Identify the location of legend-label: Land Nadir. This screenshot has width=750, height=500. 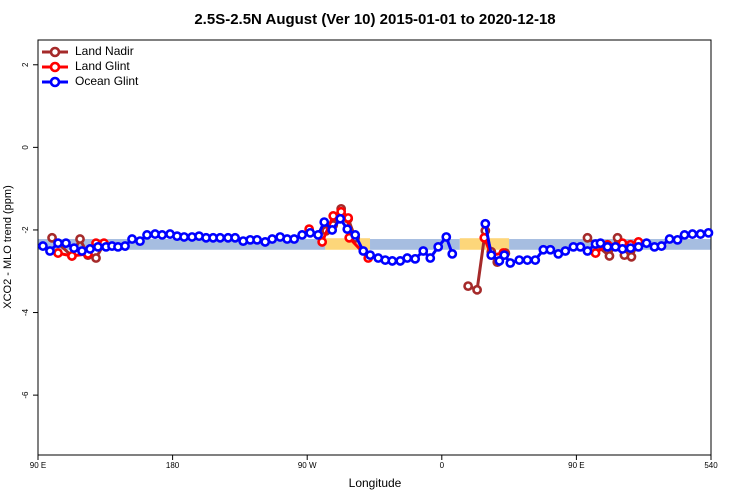
(104, 51).